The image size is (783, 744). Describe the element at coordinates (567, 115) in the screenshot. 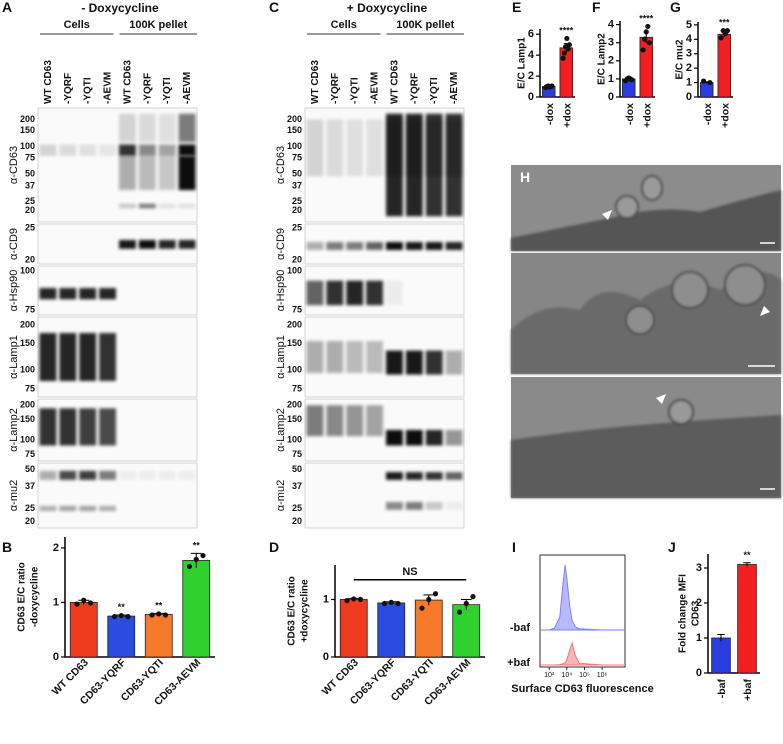

I see `x-tick-label: +dox` at that location.